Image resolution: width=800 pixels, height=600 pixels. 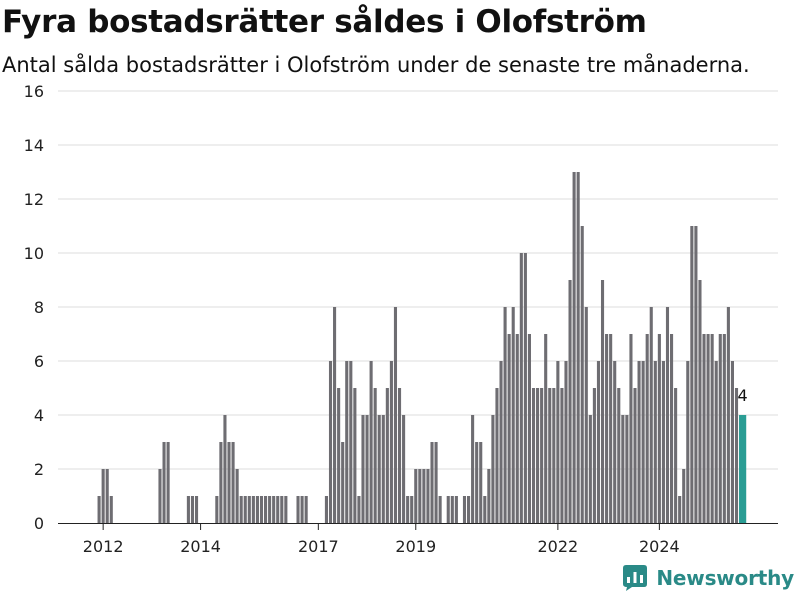 I want to click on x-tick-label: 2024, so click(x=659, y=546).